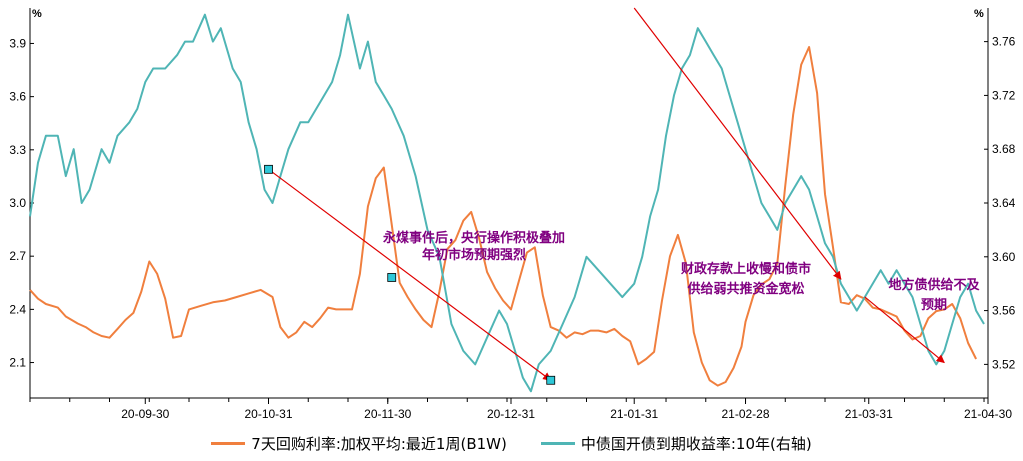 This screenshot has width=1023, height=461. Describe the element at coordinates (1004, 95) in the screenshot. I see `right-tick-label: 3.72` at that location.